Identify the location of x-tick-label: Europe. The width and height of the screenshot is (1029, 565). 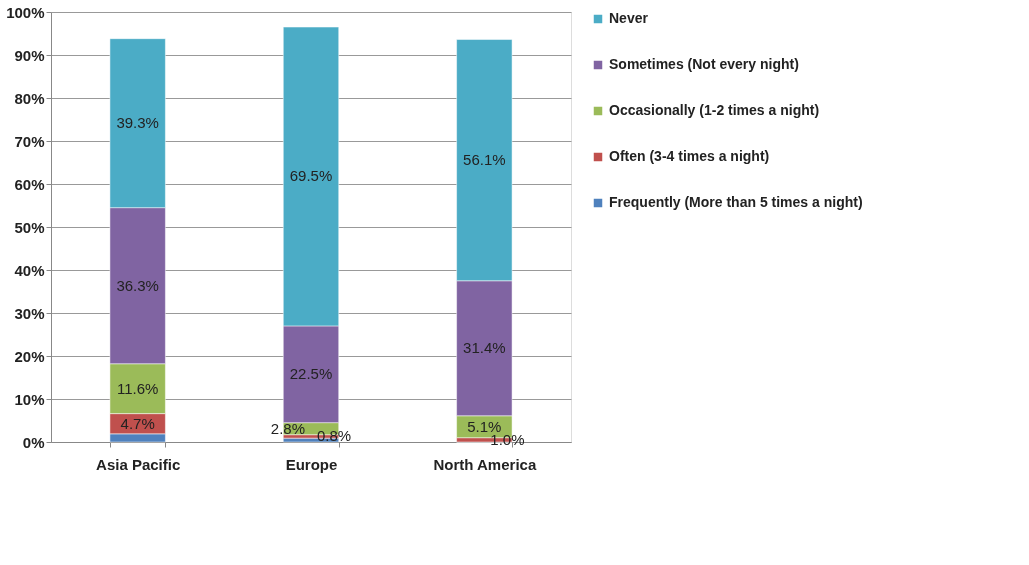
(311, 464).